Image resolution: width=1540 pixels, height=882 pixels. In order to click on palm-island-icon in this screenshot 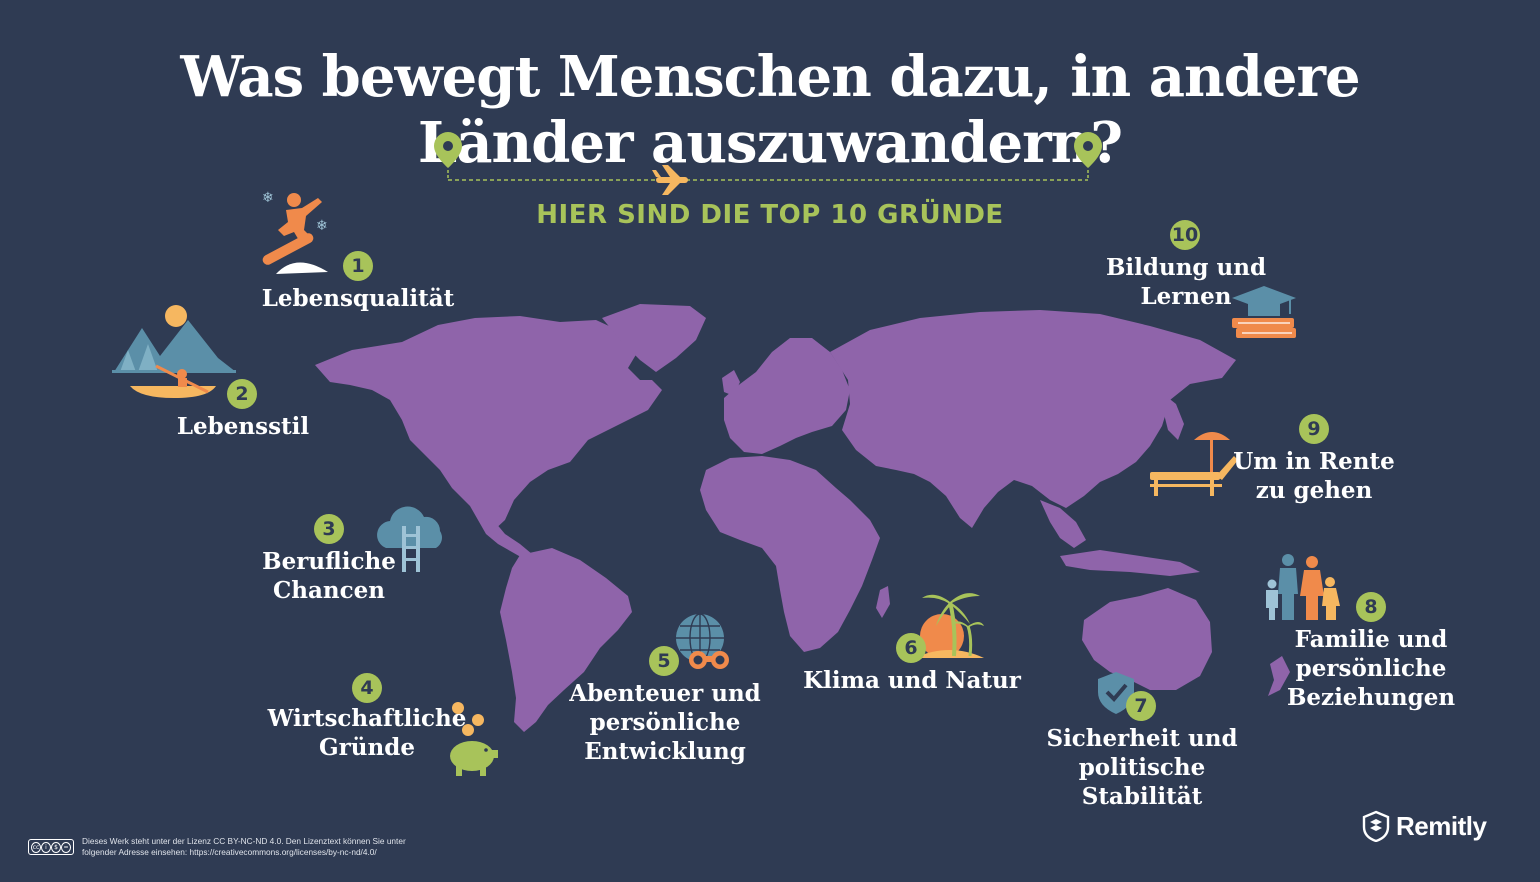, I will do `click(949, 625)`.